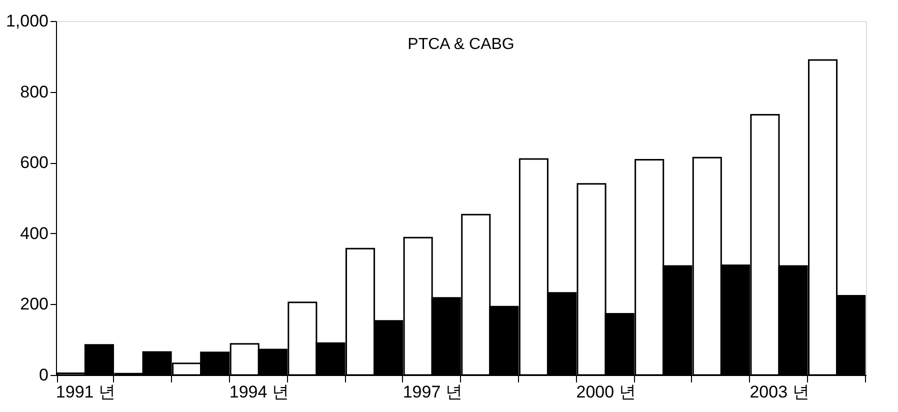  Describe the element at coordinates (43, 375) in the screenshot. I see `y-tick-label: 0` at that location.